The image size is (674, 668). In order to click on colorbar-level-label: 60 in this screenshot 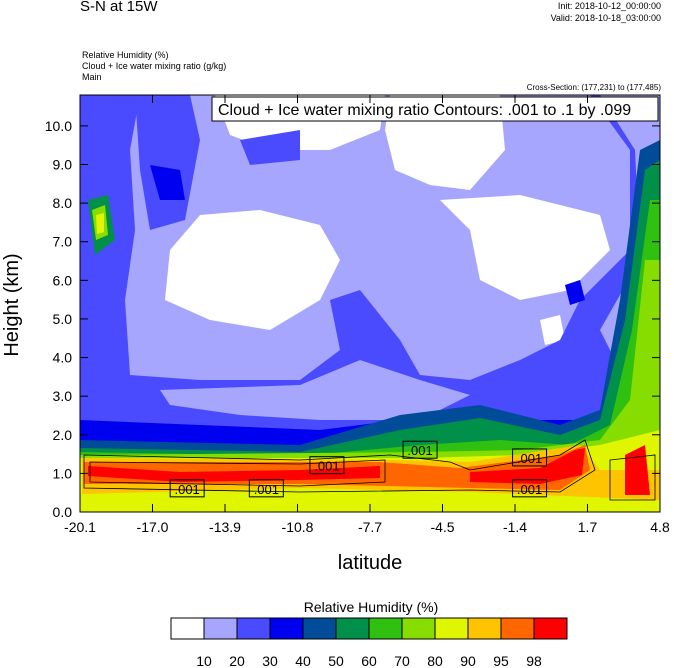, I will do `click(369, 660)`.